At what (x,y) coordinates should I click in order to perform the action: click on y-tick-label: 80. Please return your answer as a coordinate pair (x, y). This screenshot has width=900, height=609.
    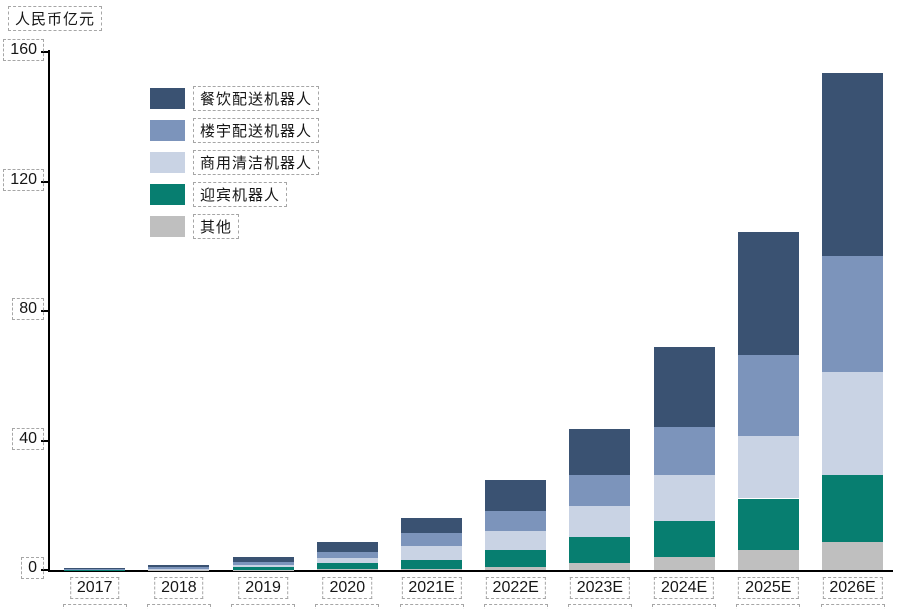
    Looking at the image, I should click on (28, 309).